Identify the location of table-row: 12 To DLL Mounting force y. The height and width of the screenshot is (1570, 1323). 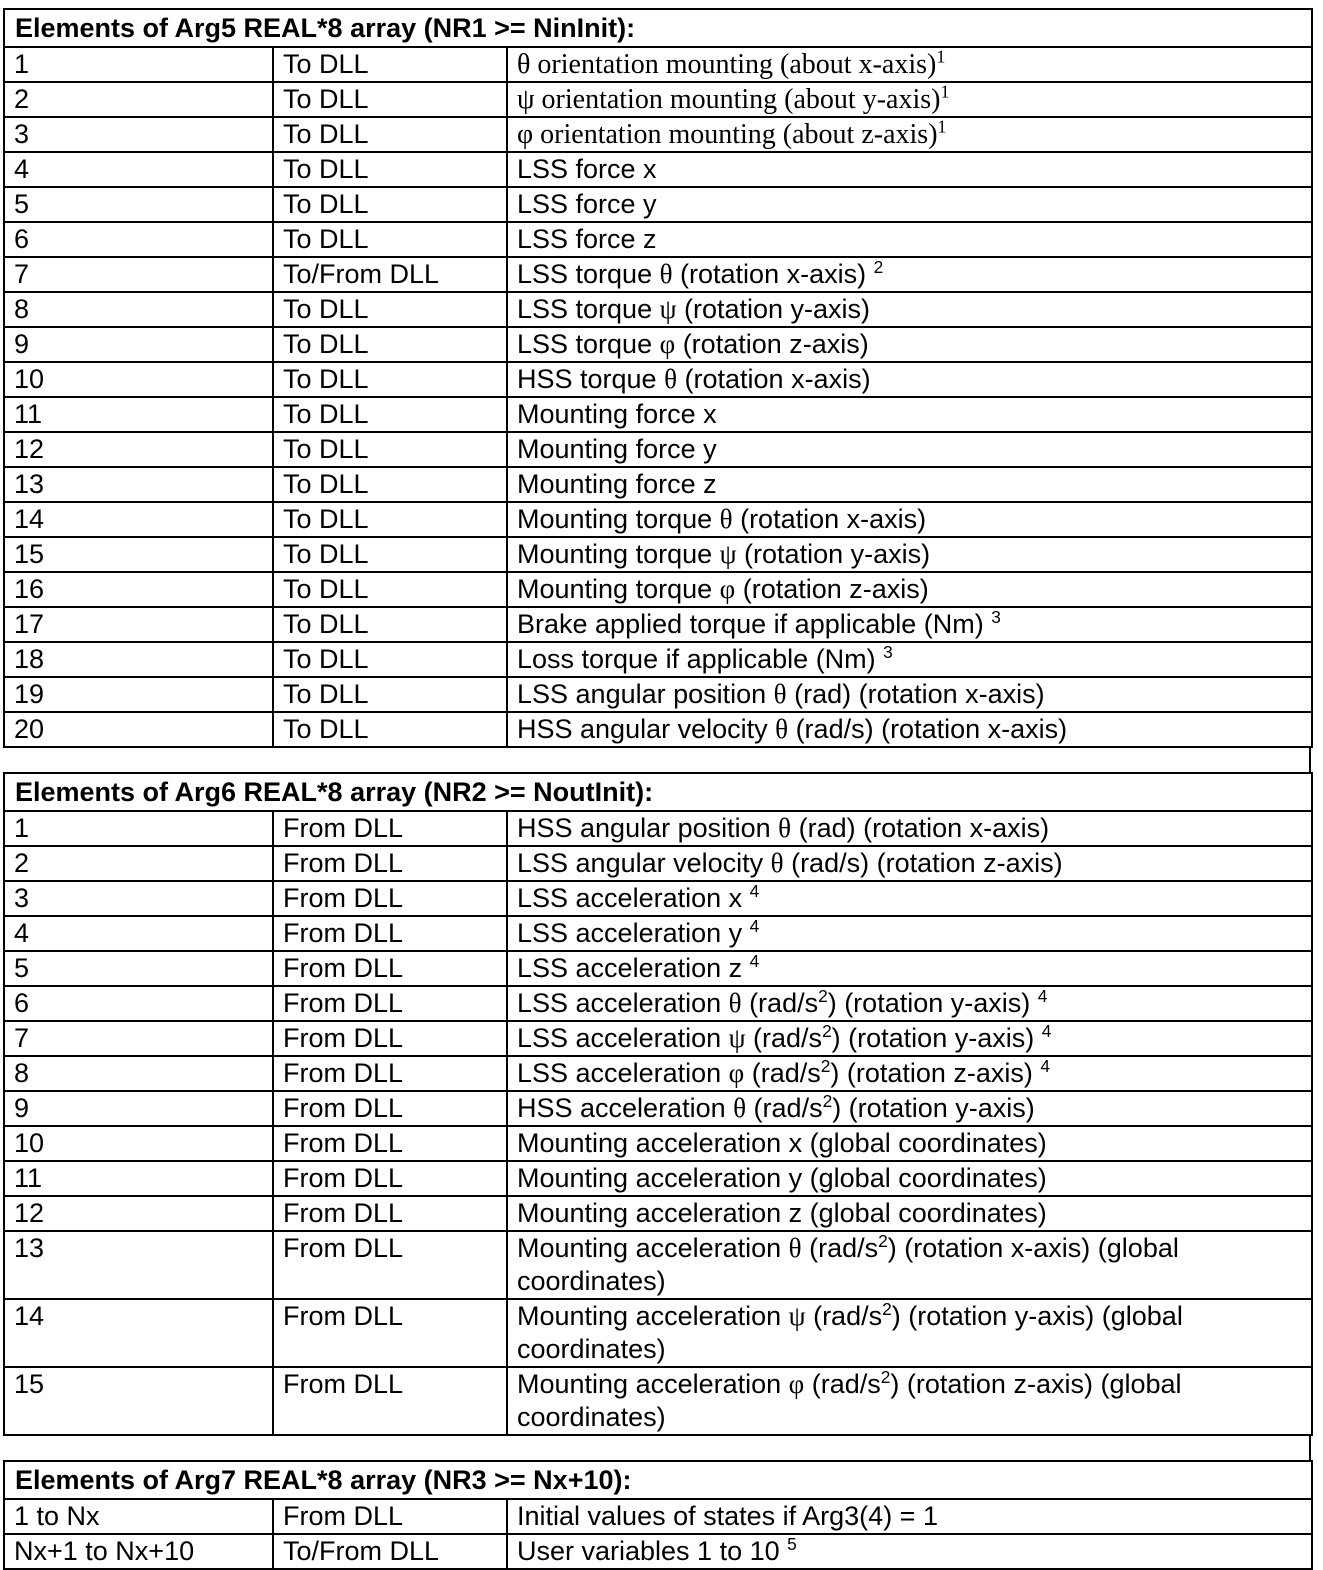
(658, 449).